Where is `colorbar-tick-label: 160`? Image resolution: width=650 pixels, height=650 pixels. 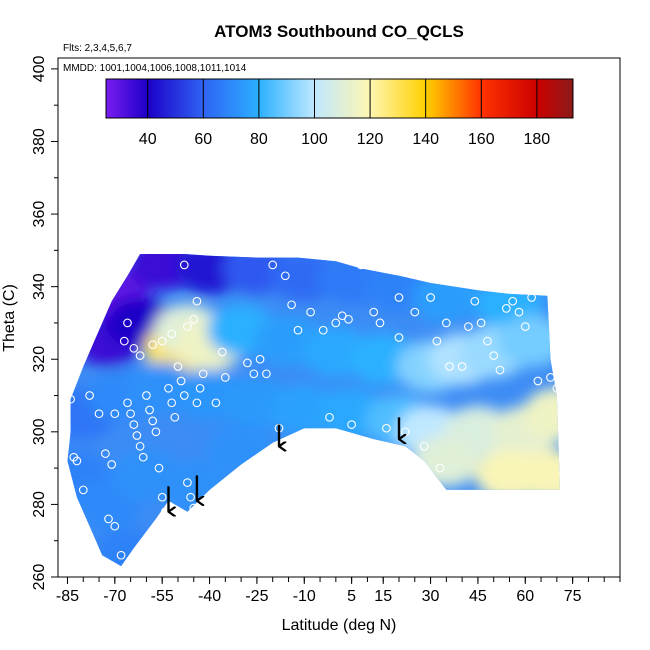
colorbar-tick-label: 160 is located at coordinates (481, 139).